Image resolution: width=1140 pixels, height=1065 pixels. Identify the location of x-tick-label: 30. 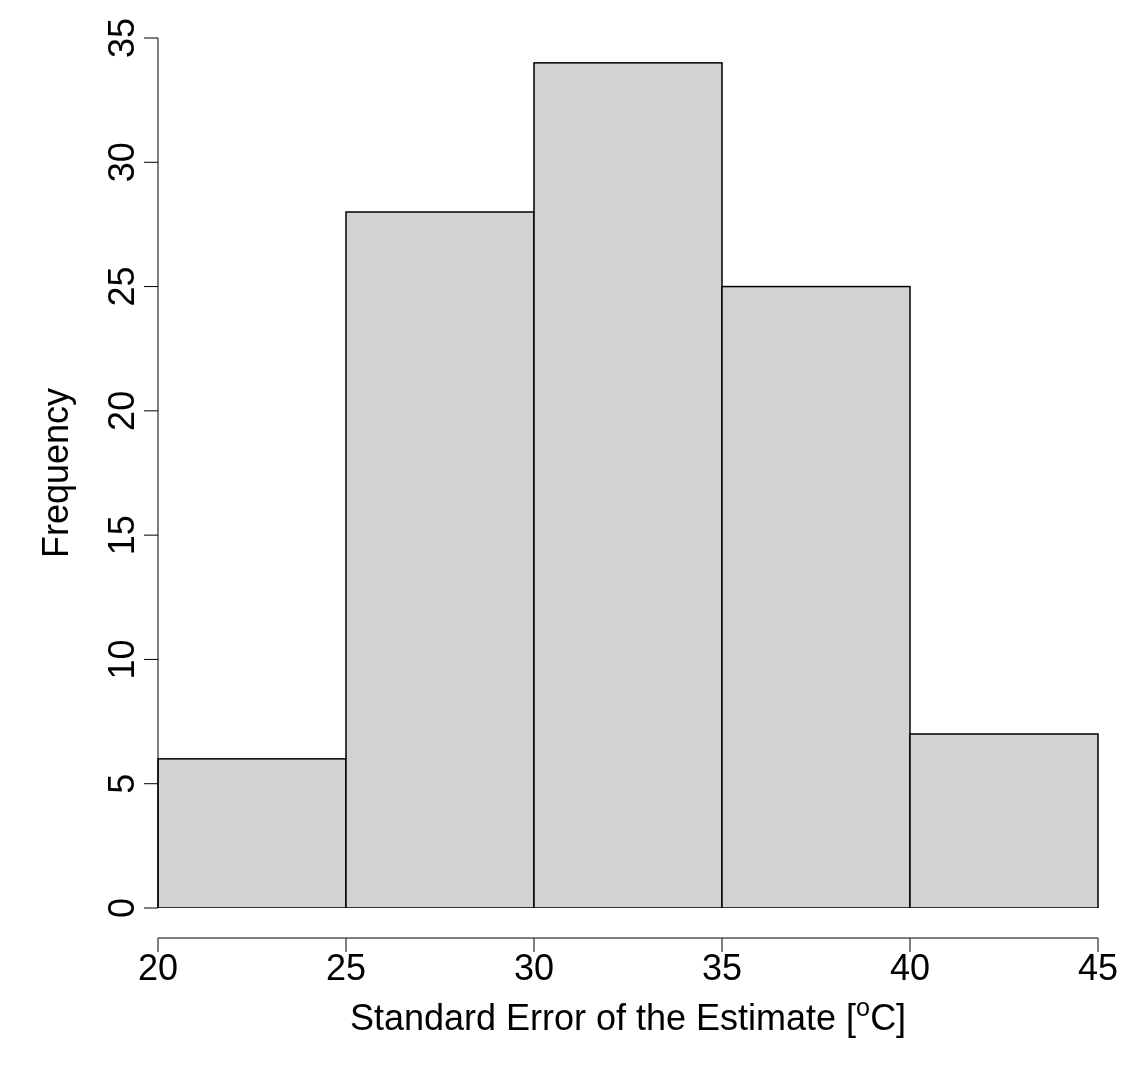
(534, 967).